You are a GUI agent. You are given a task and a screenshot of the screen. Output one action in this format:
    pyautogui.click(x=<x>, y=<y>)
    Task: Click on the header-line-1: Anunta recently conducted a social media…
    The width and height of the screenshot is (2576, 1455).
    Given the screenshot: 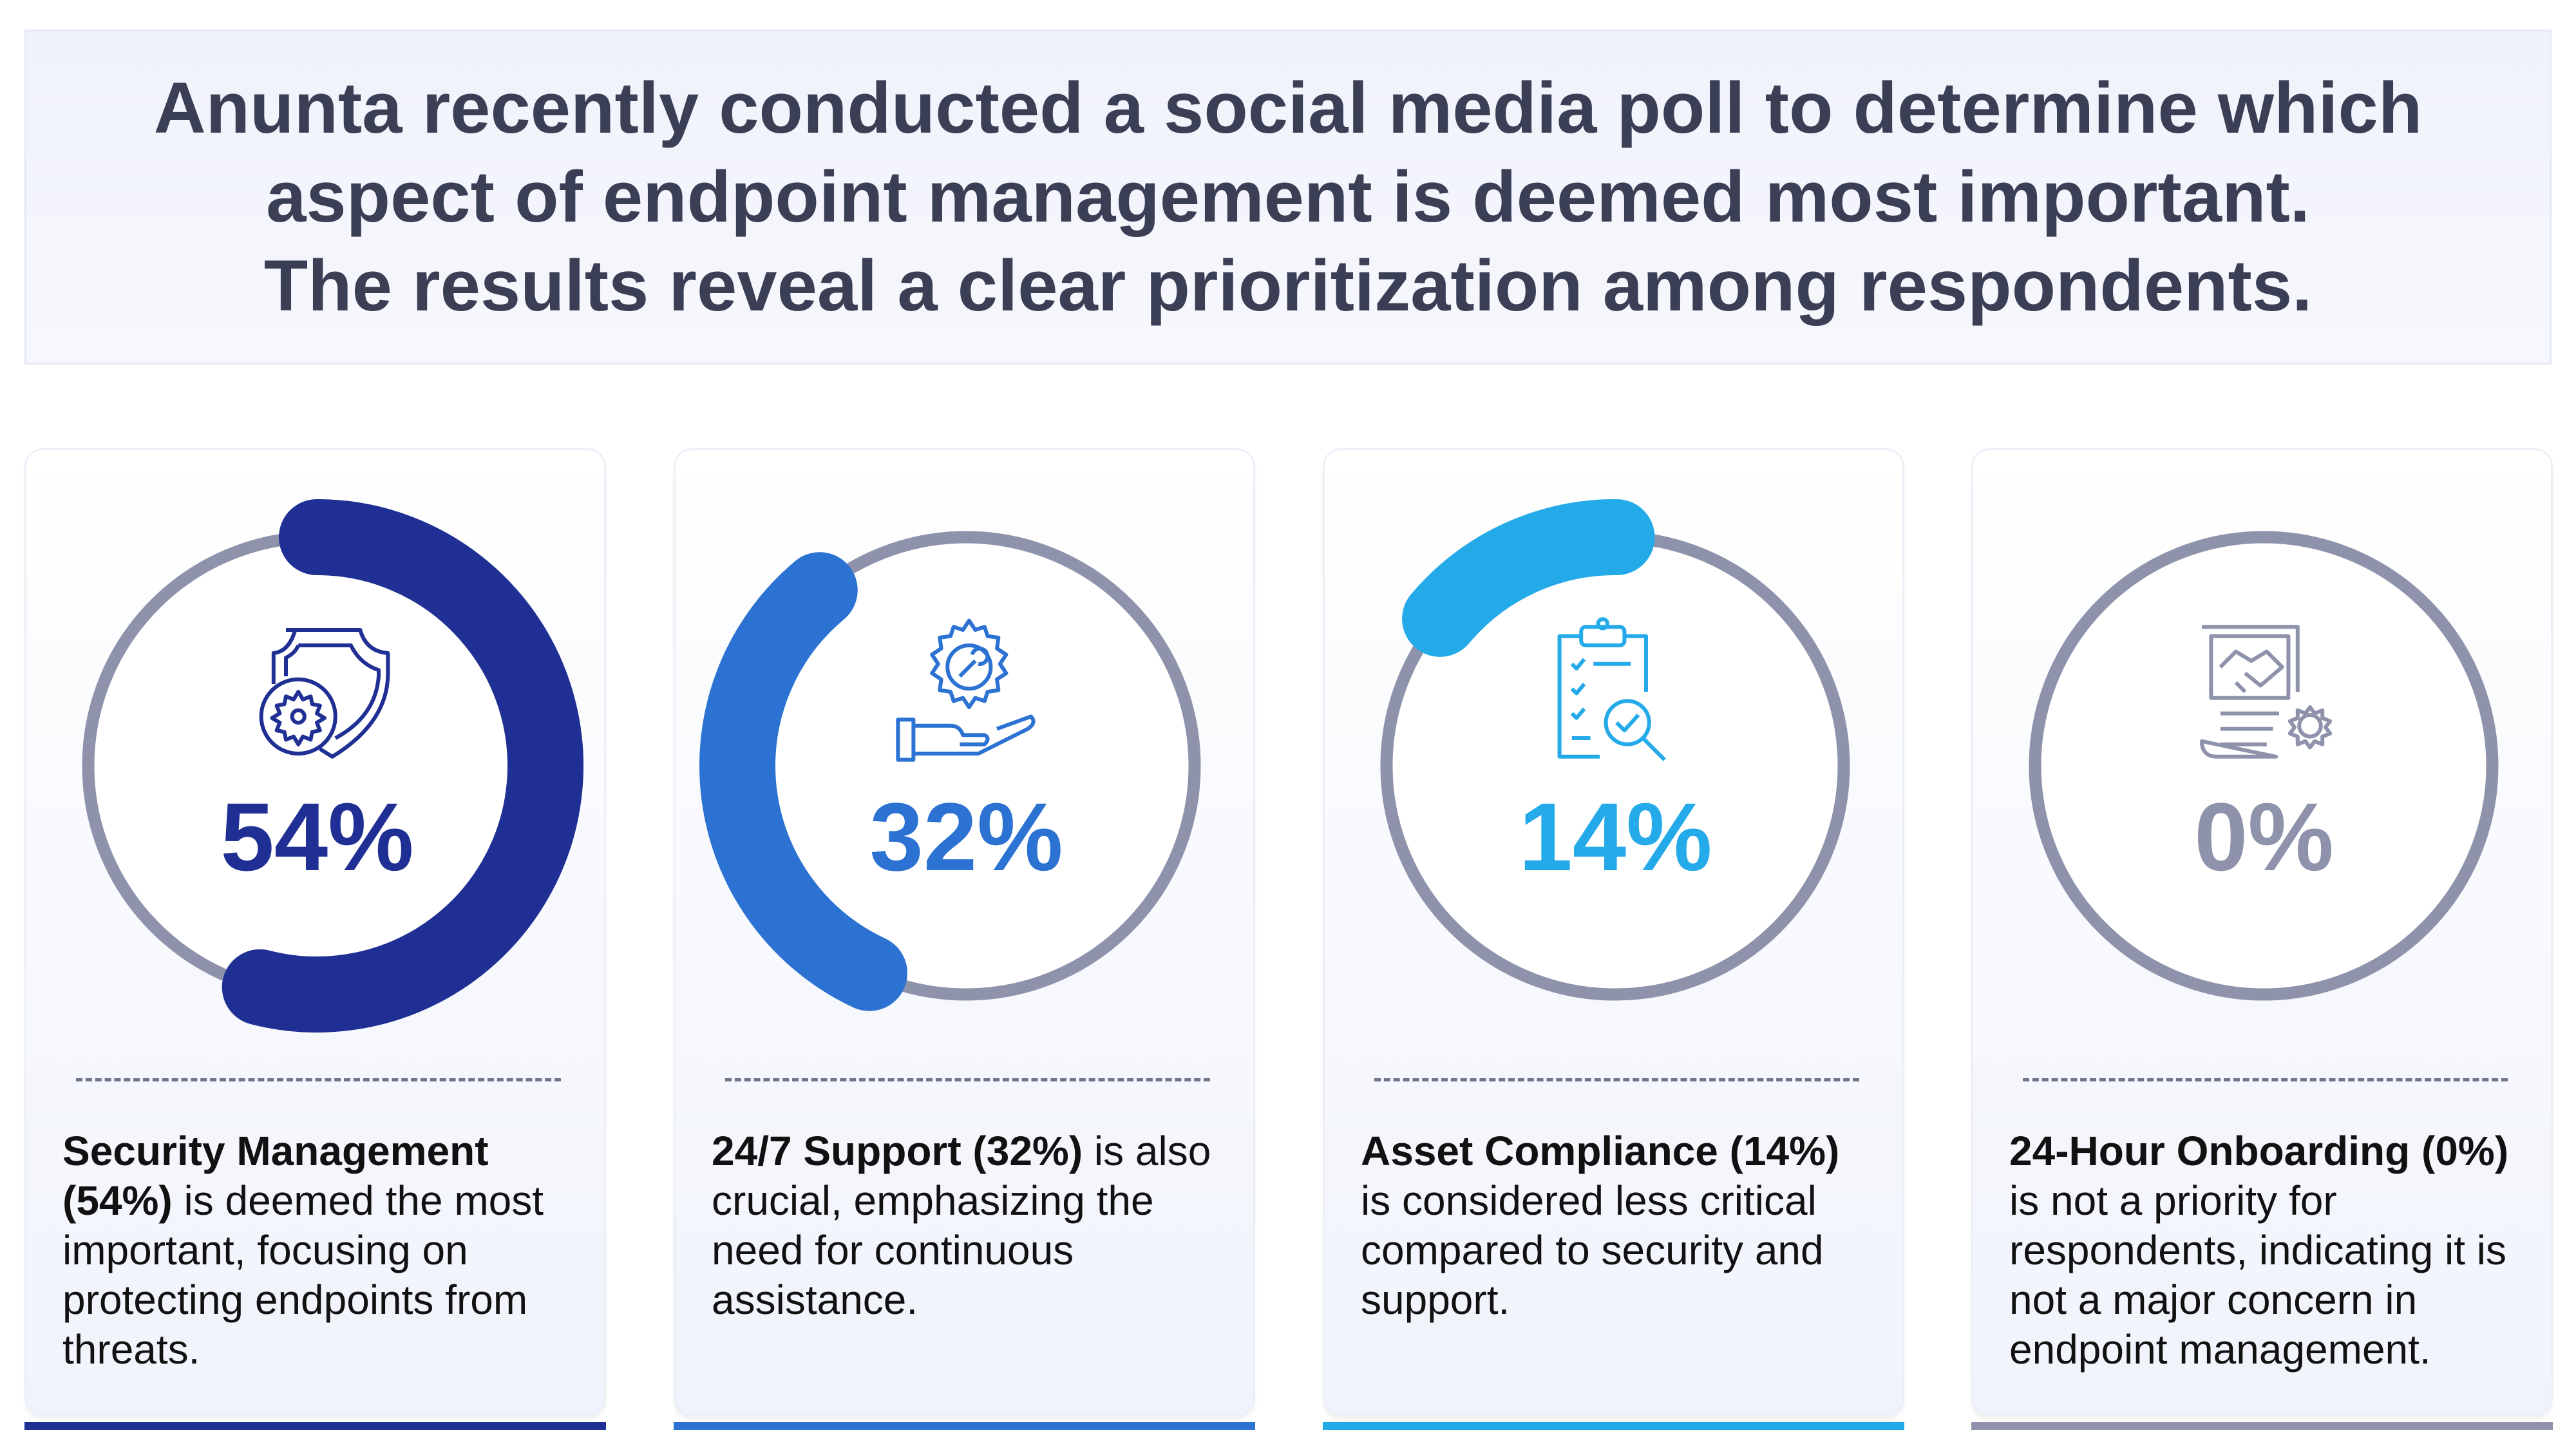 What is the action you would take?
    pyautogui.click(x=1288, y=108)
    